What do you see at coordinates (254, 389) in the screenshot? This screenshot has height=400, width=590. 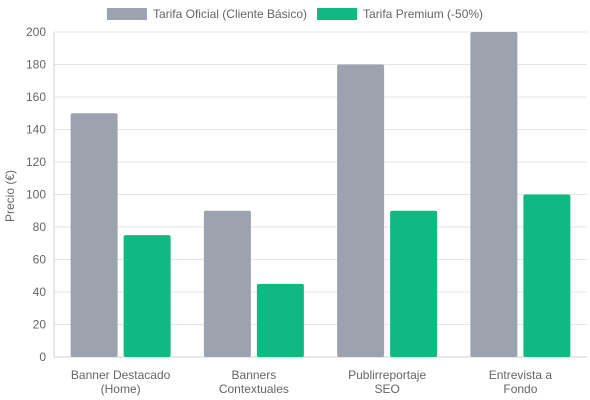 I see `x-category-label: Contextuales` at bounding box center [254, 389].